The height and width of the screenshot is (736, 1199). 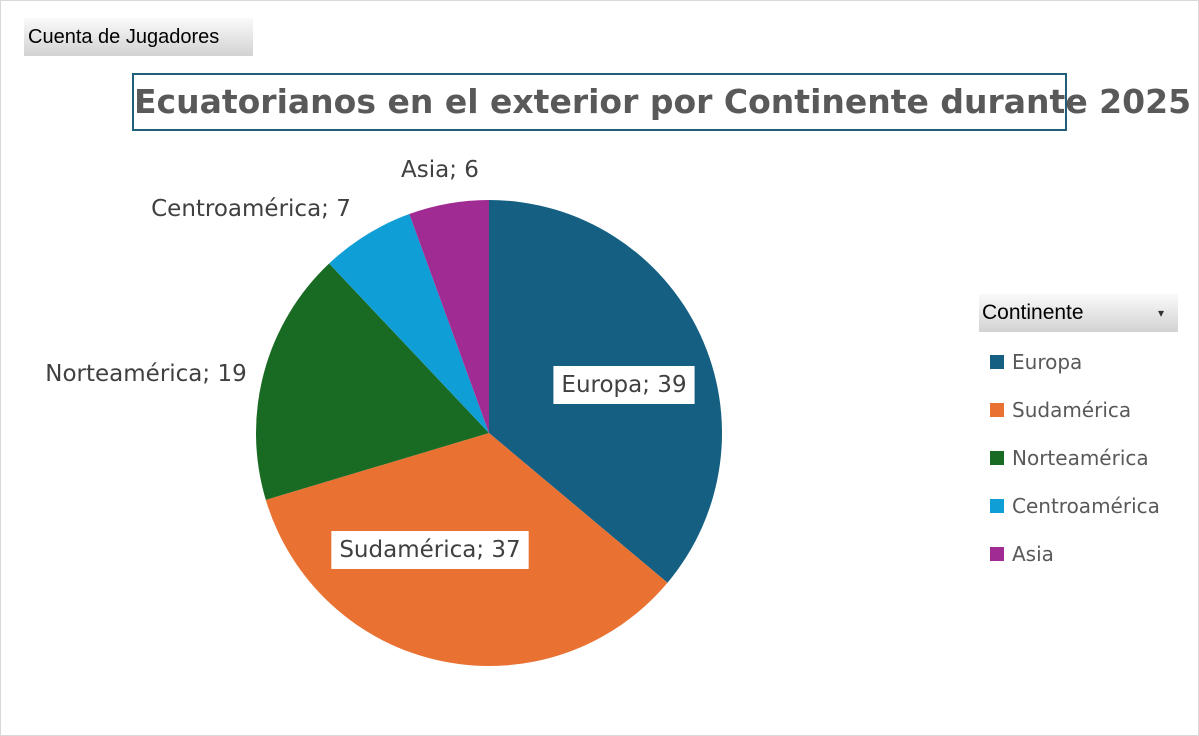 I want to click on svg-text: Norteamérica; 19, so click(x=145, y=374).